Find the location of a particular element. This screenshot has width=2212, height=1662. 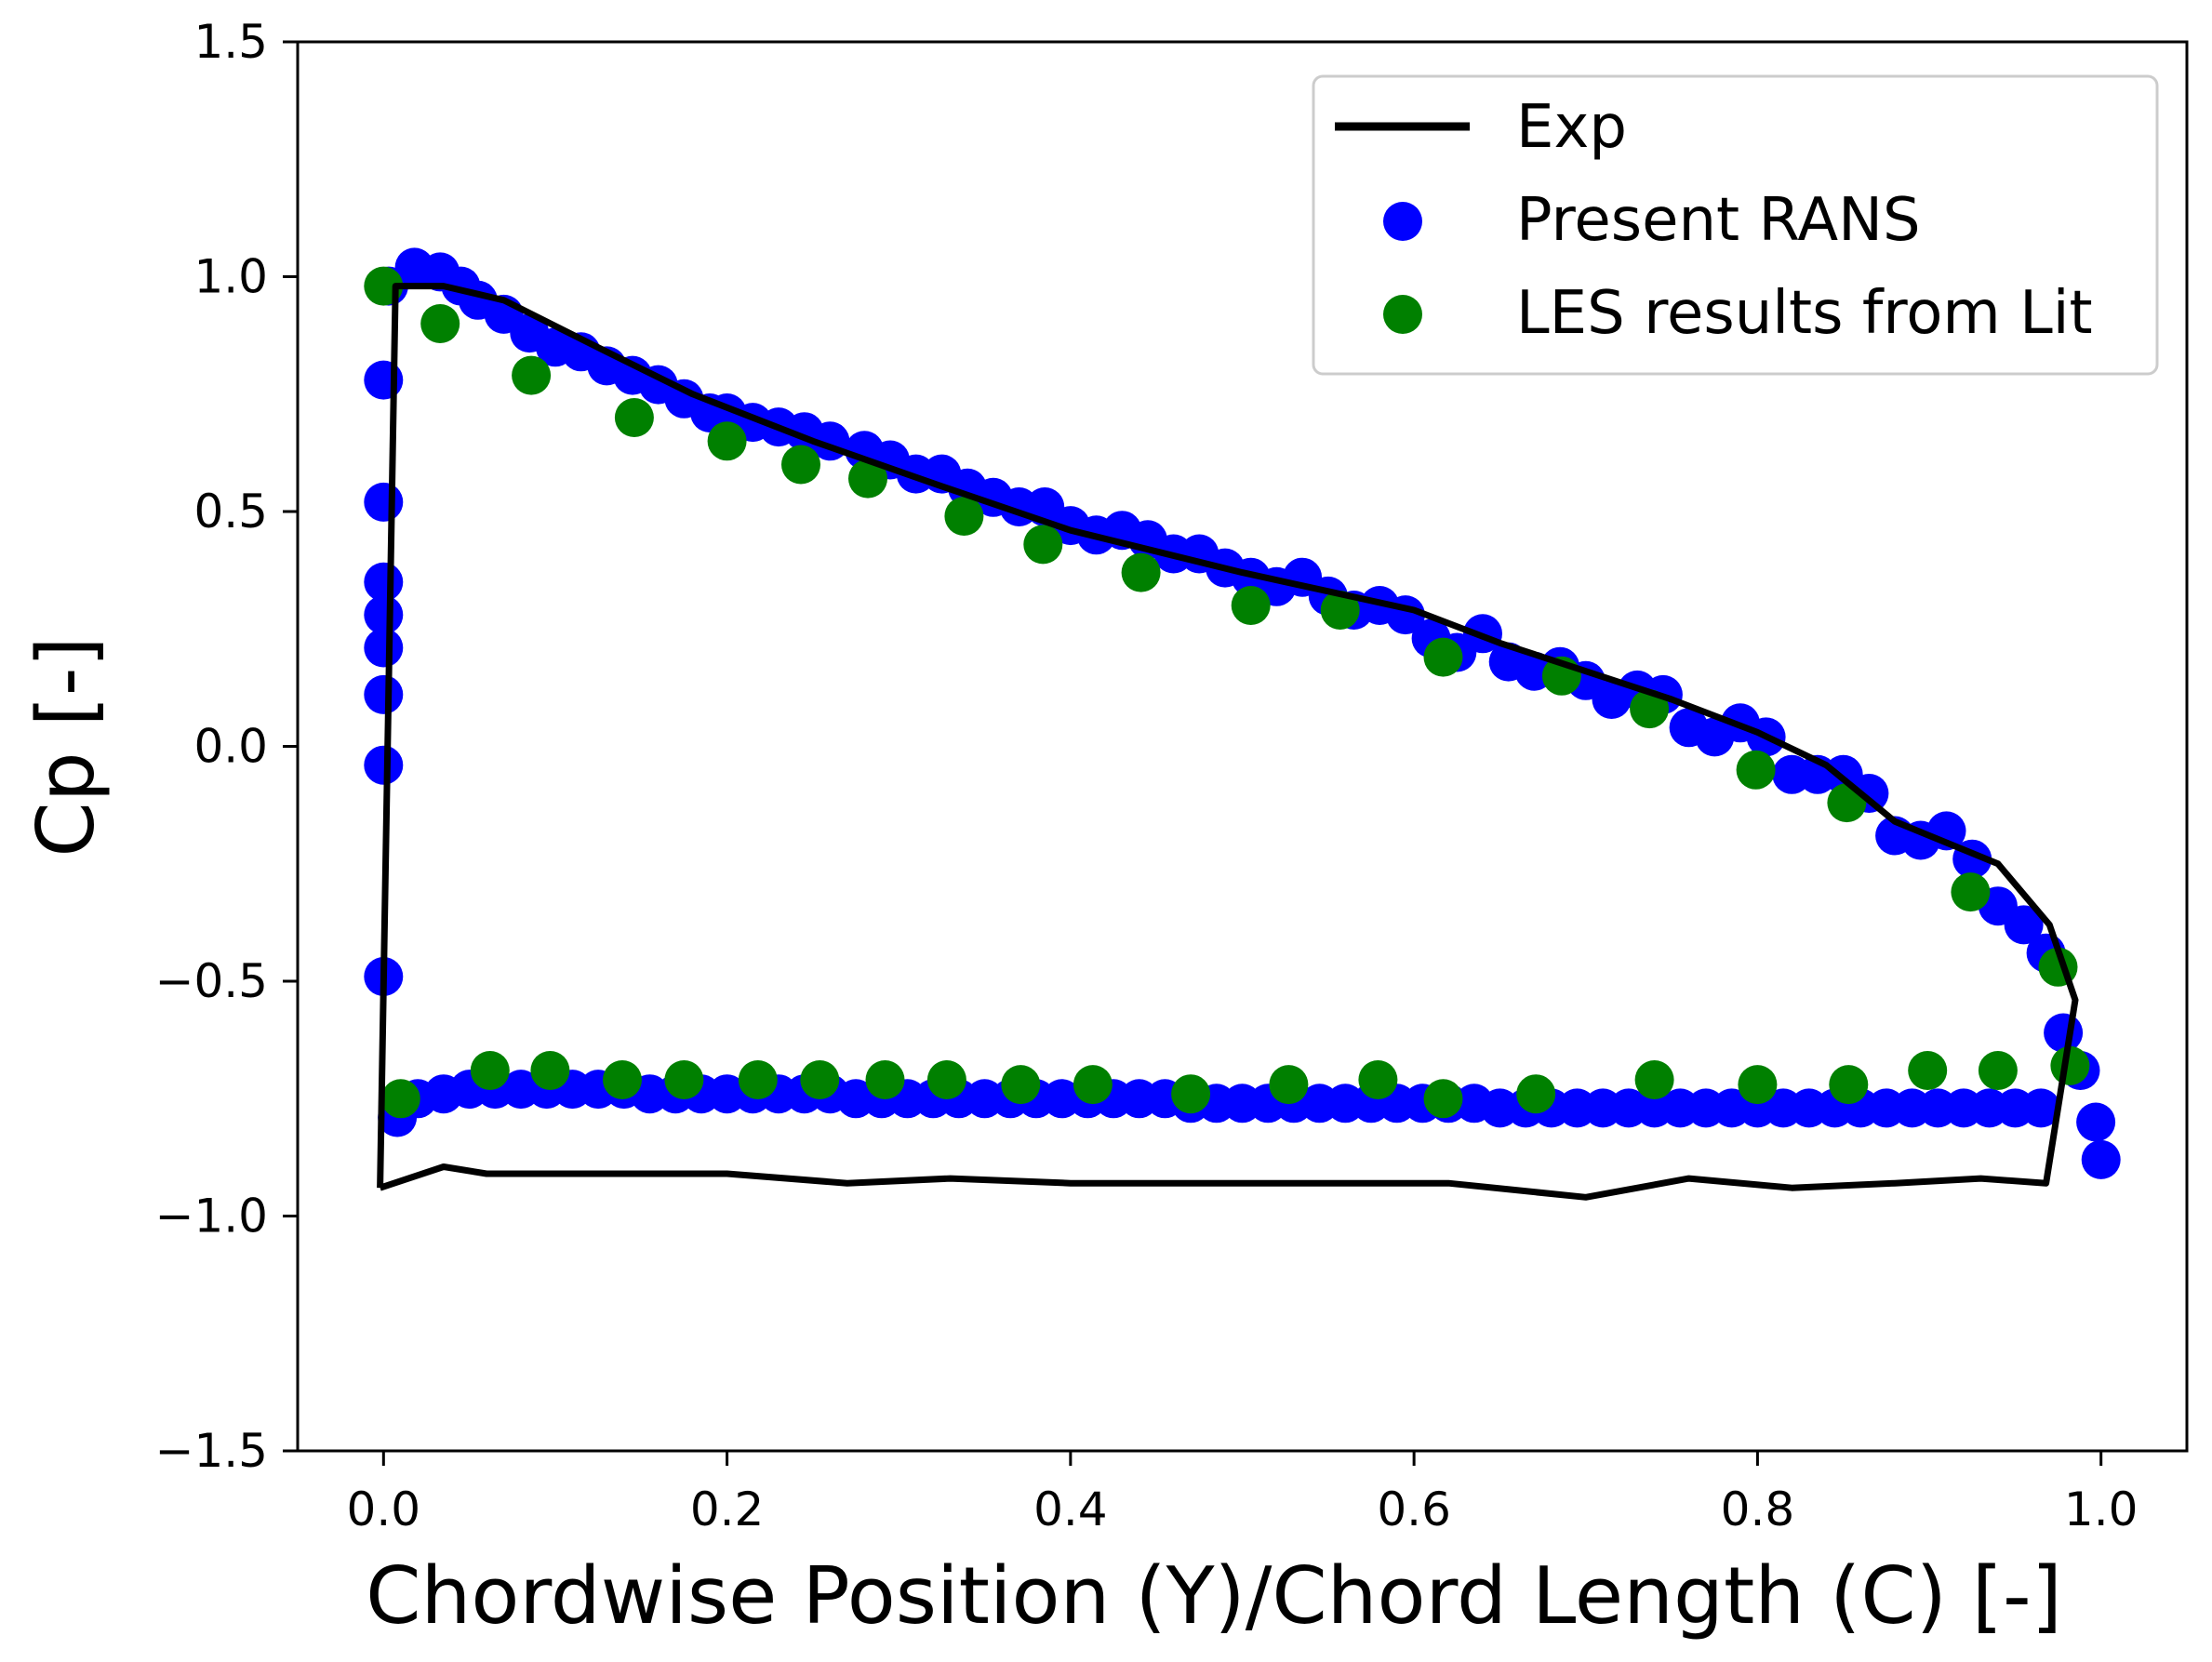

legend-rans-label: Present RANS is located at coordinates (1718, 220).